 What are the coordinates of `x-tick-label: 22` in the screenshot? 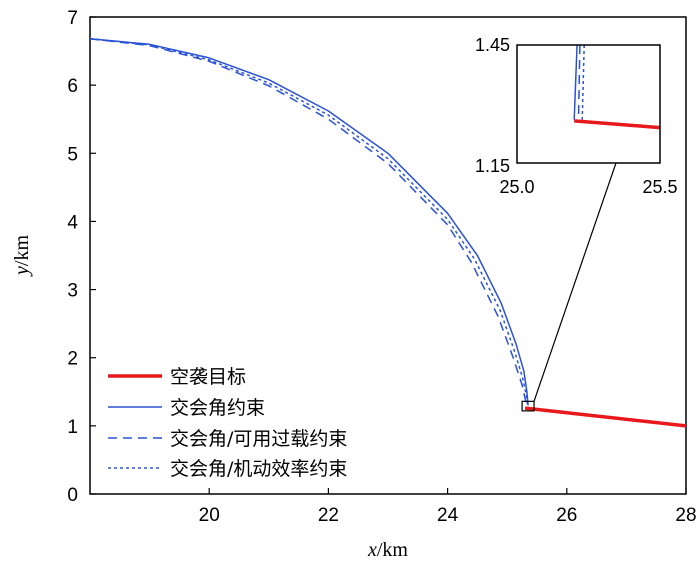 It's located at (328, 515).